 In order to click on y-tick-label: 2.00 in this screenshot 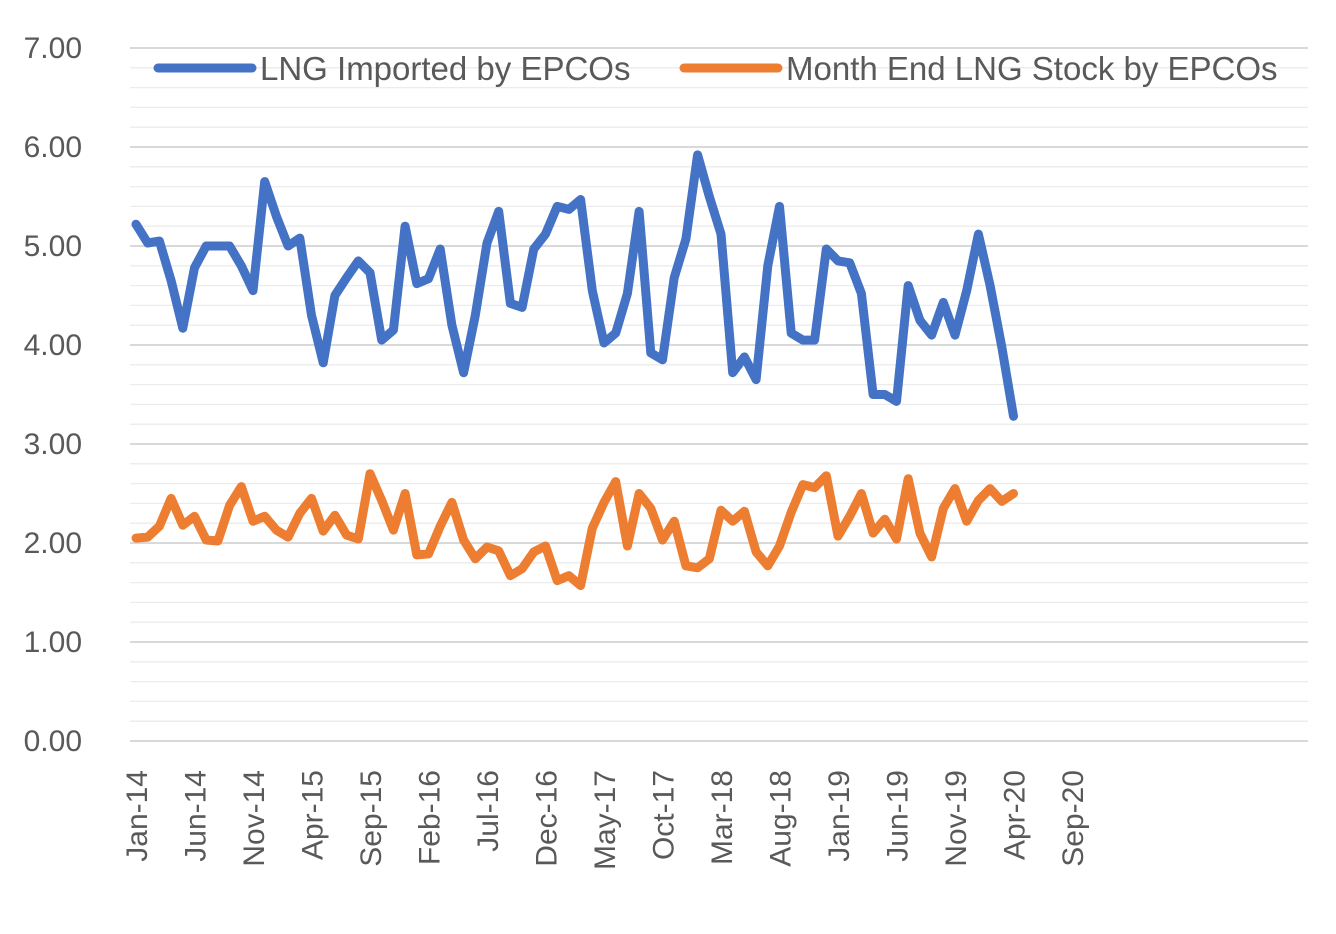, I will do `click(53, 543)`.